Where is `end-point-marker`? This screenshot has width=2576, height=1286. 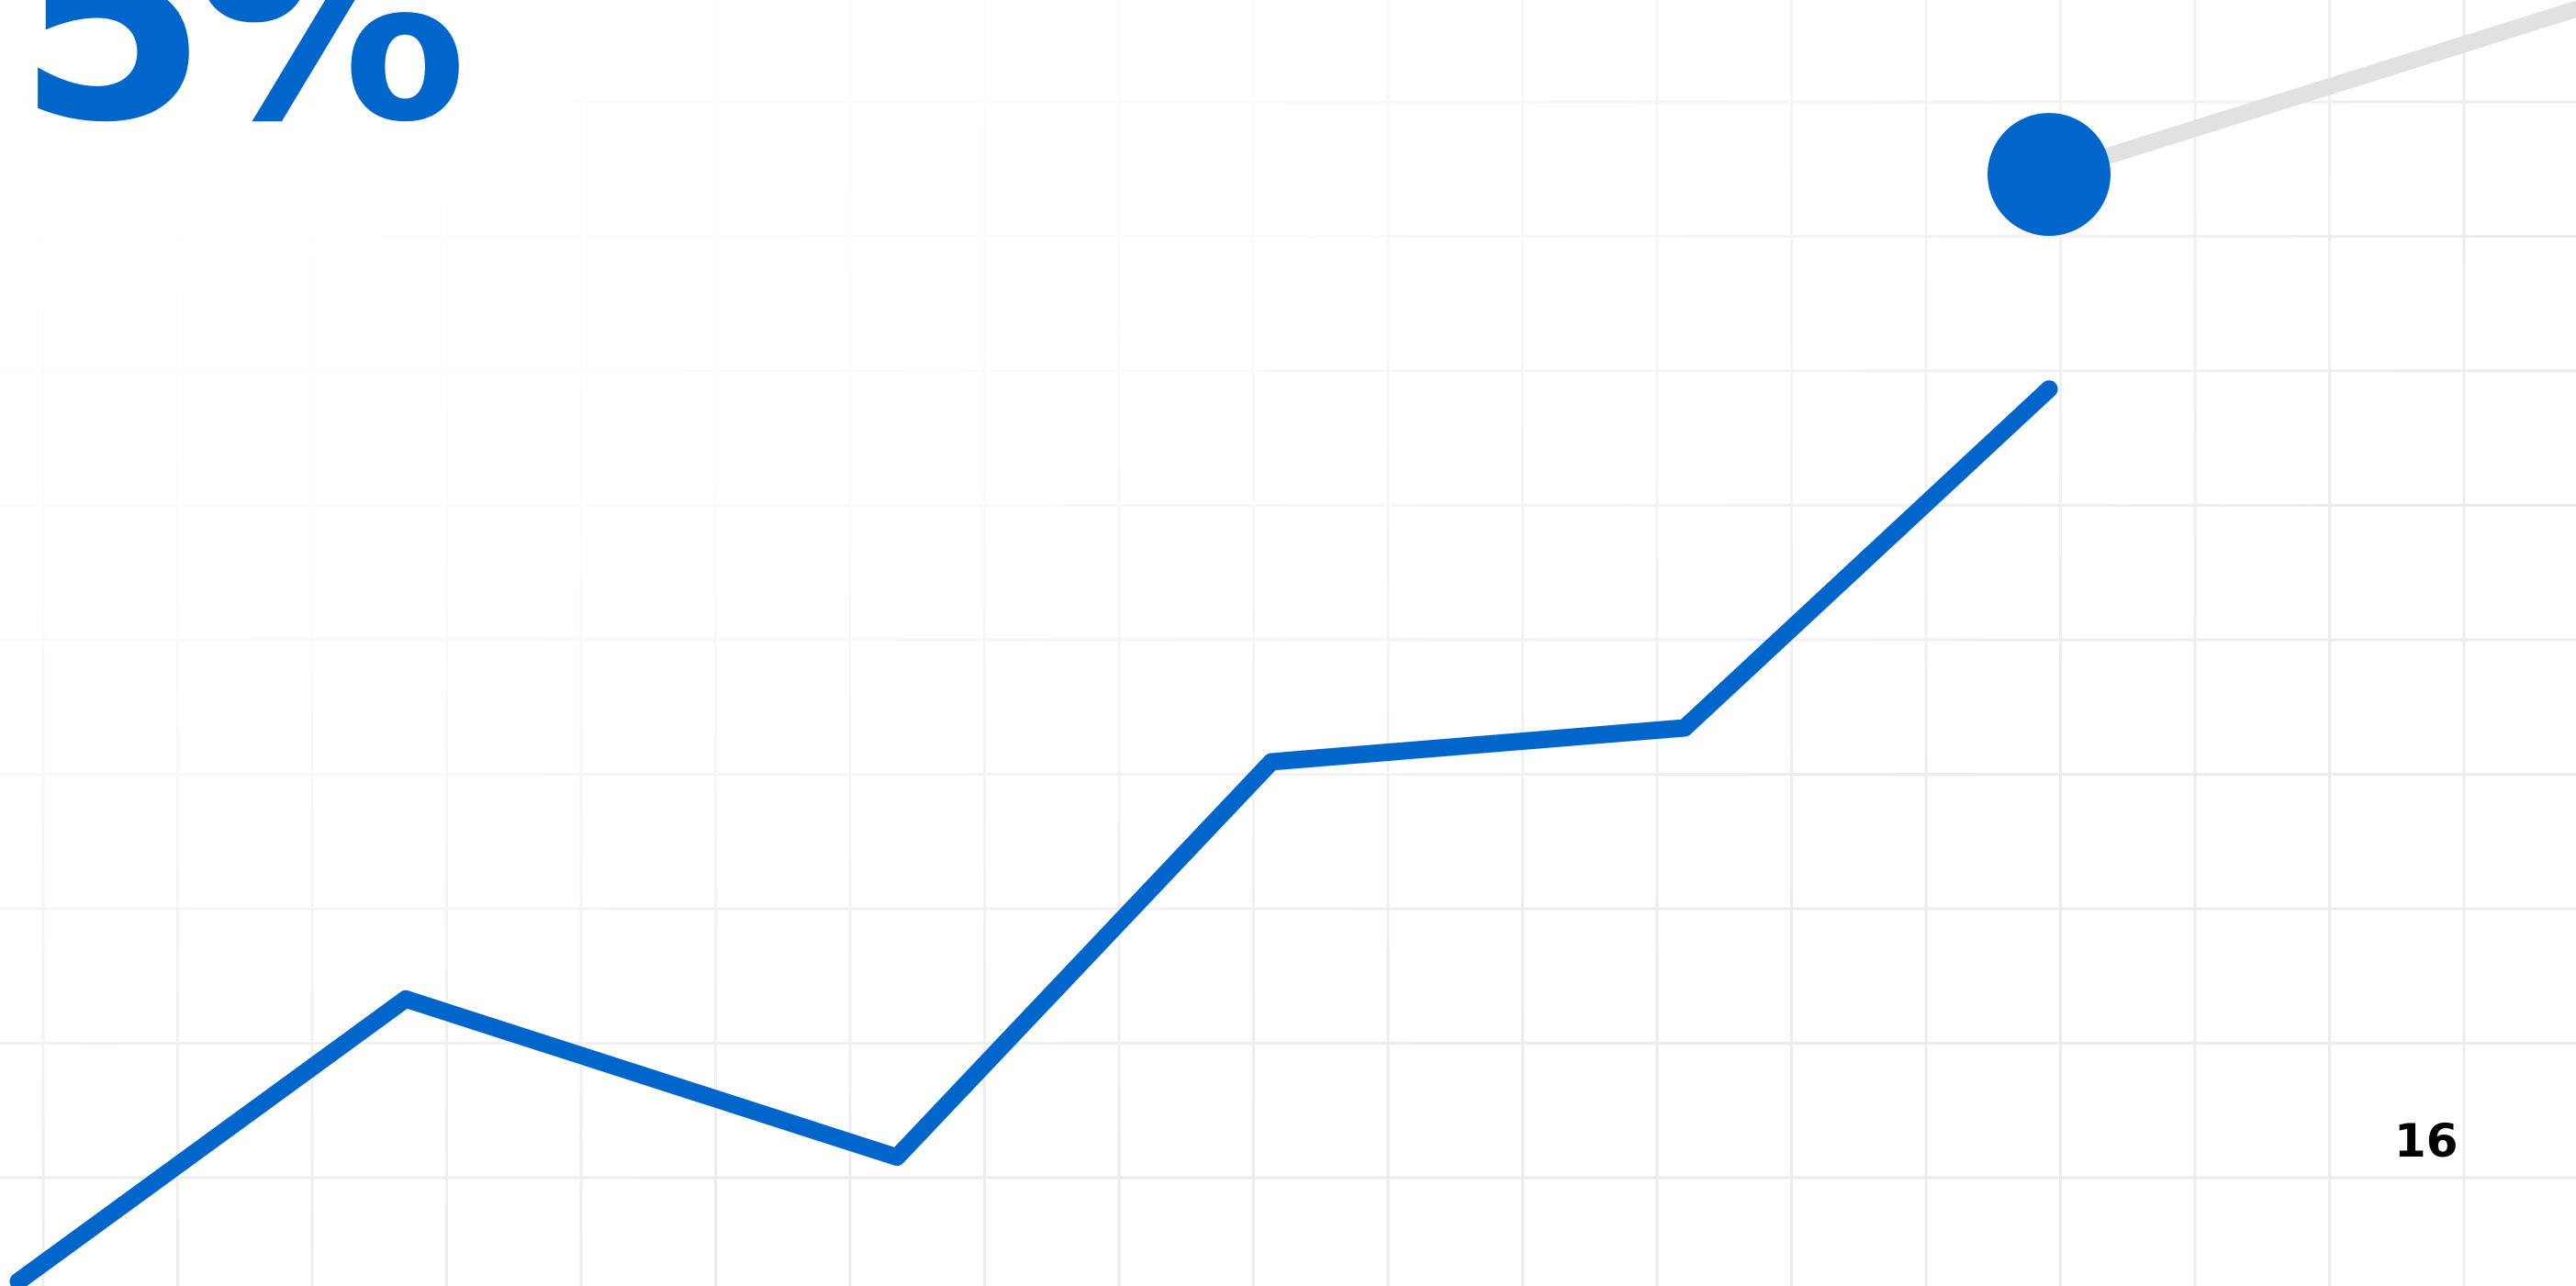
end-point-marker is located at coordinates (2049, 174).